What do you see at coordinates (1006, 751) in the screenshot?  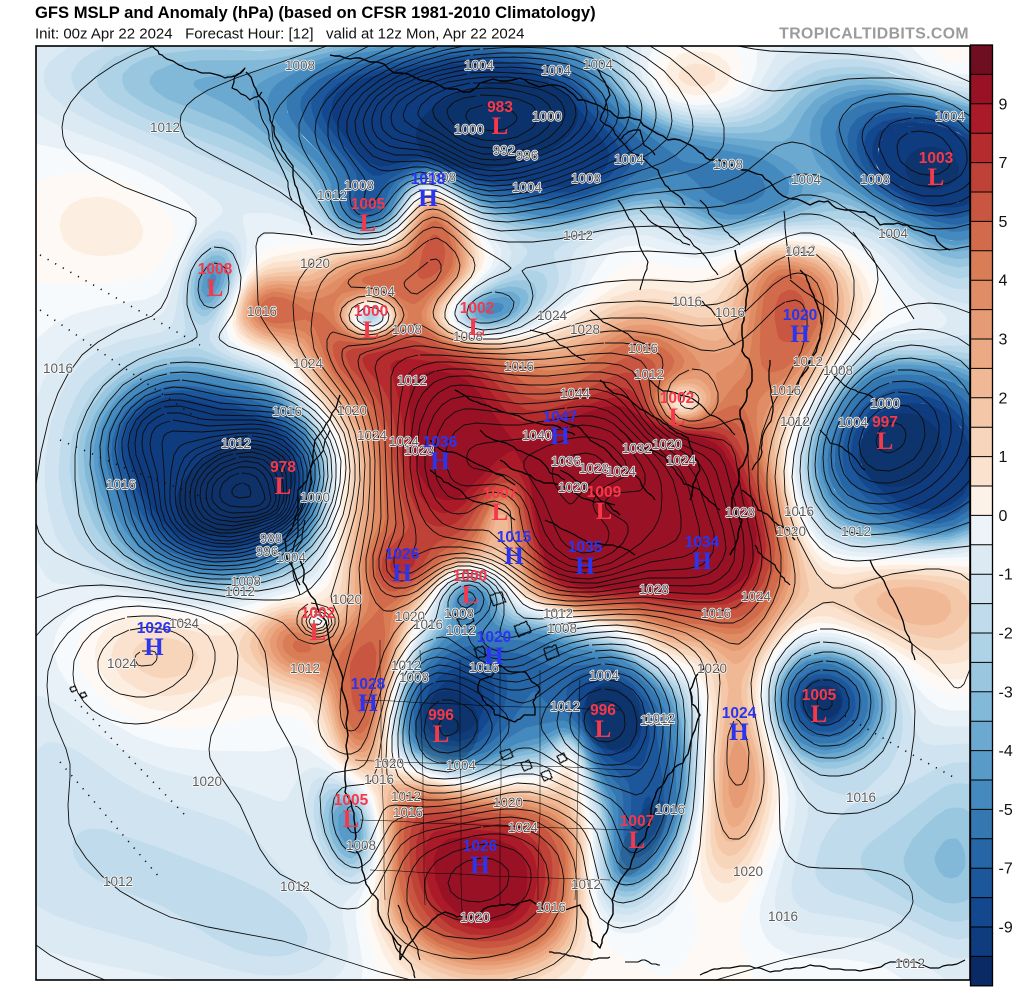 I see `svg-text: -4` at bounding box center [1006, 751].